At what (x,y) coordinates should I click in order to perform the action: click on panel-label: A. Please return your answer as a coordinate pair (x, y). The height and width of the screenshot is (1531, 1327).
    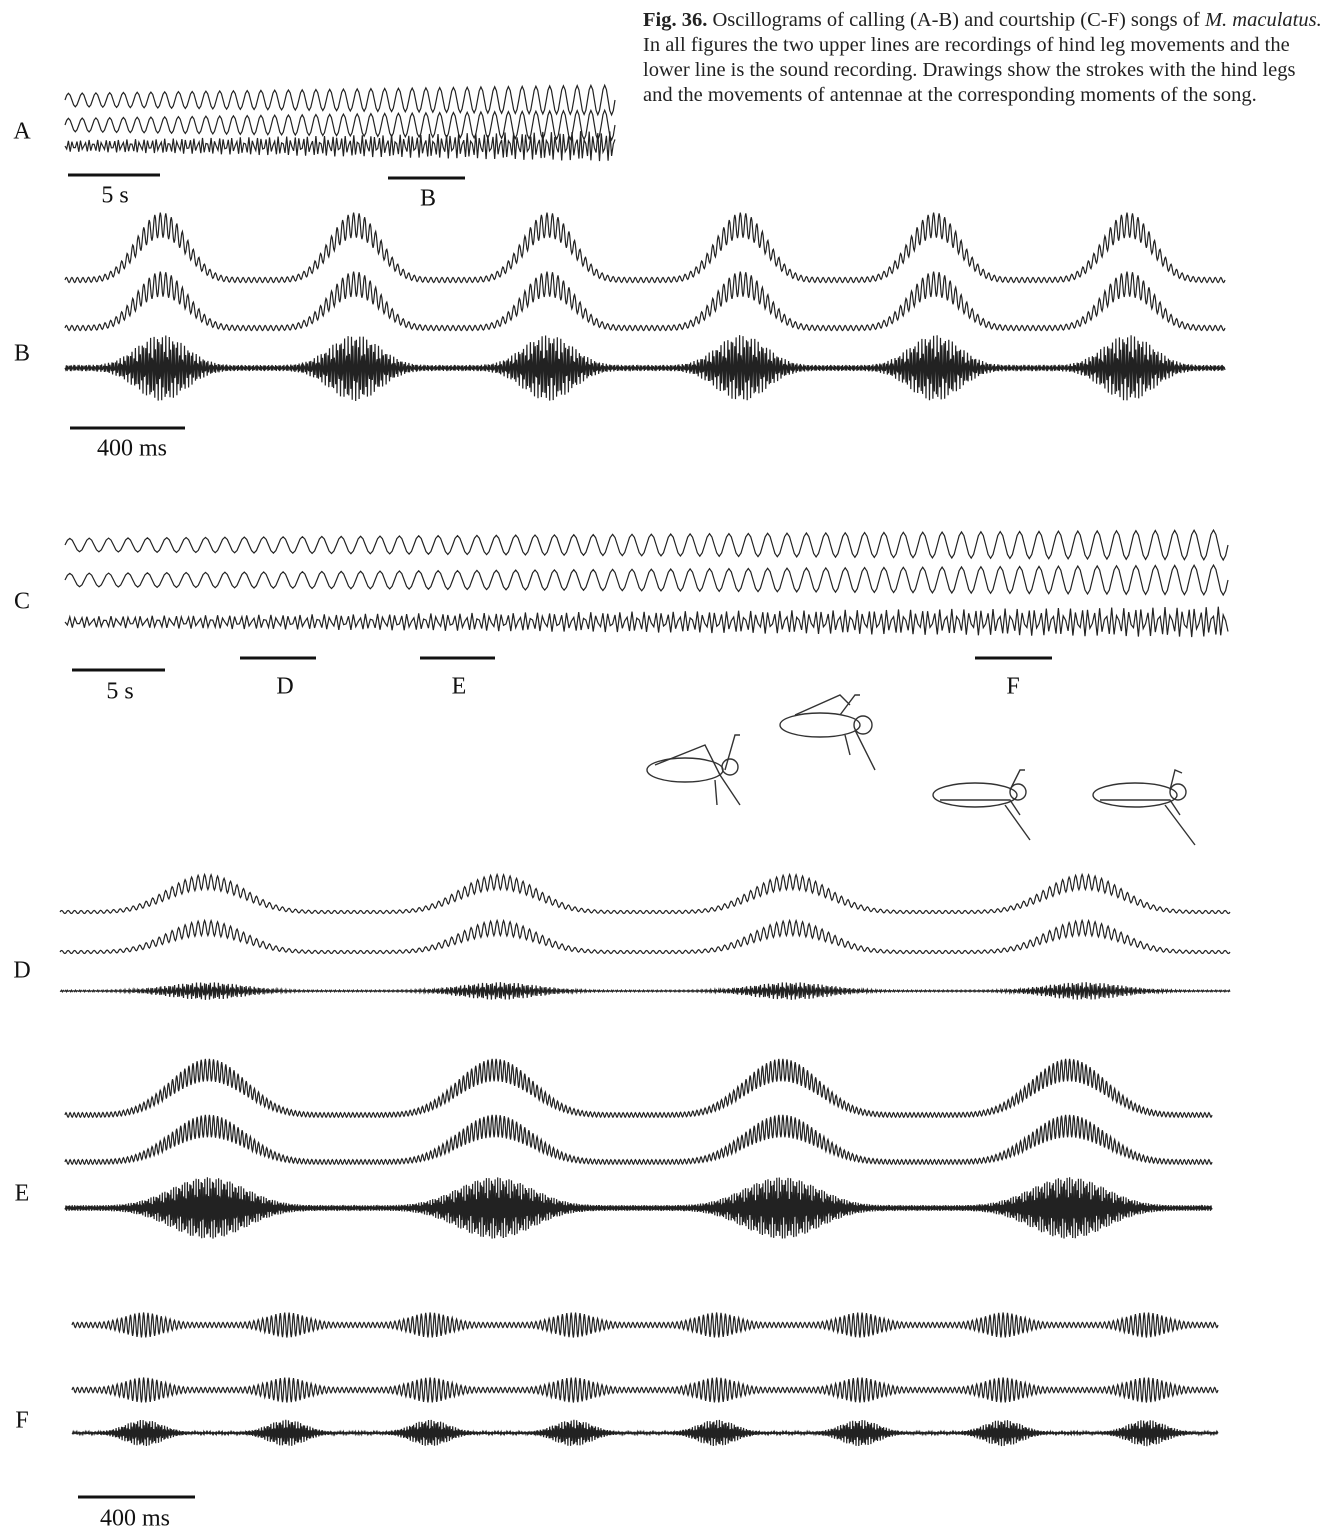
    Looking at the image, I should click on (22, 132).